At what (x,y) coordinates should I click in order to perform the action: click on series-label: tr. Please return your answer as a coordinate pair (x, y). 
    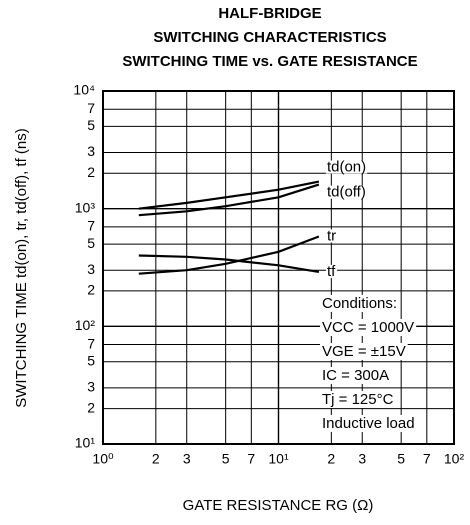
    Looking at the image, I should click on (331, 235).